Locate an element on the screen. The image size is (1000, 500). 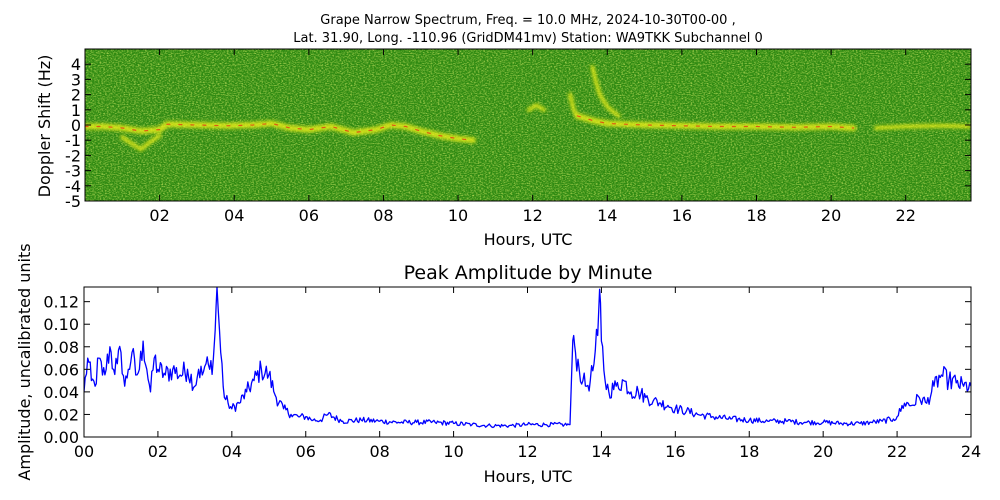
y-tick-label: 0.12 is located at coordinates (61, 302).